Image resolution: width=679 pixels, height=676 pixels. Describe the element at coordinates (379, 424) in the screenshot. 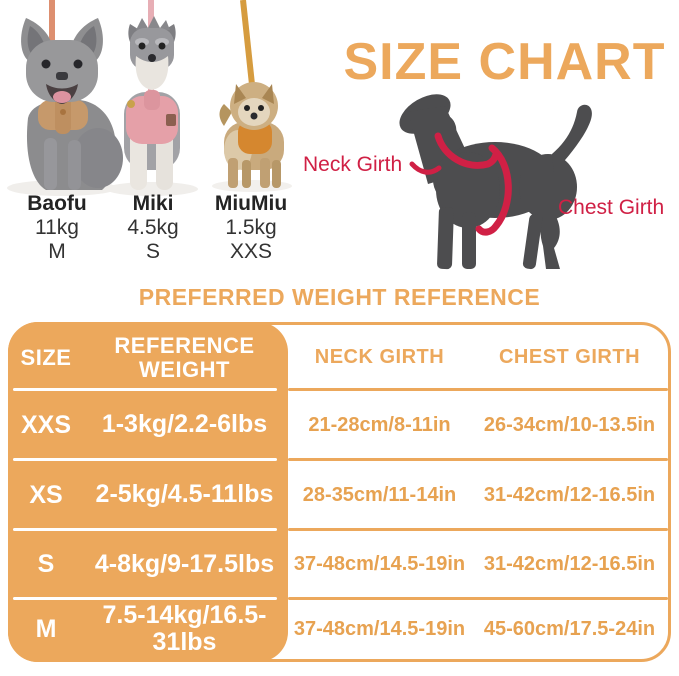

I see `cell-neck-girth: 21-28cm/8-11in` at that location.